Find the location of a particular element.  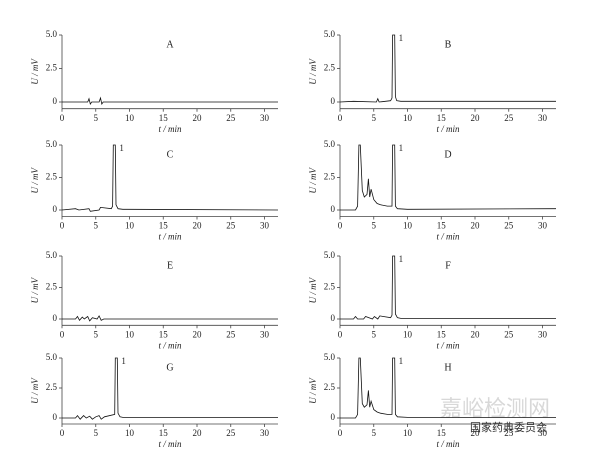

panel-title: C is located at coordinates (170, 154).